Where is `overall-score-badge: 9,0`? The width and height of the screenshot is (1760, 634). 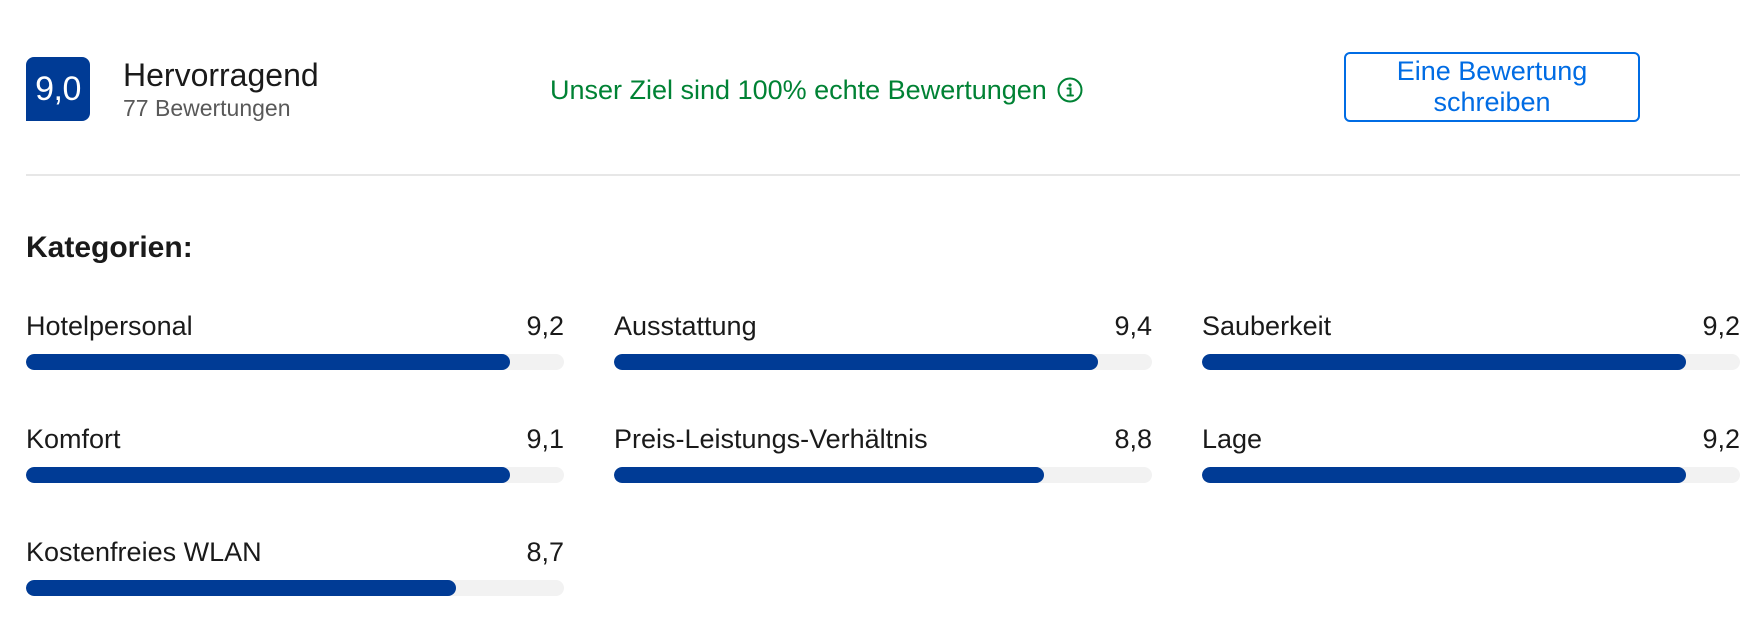 overall-score-badge: 9,0 is located at coordinates (58, 89).